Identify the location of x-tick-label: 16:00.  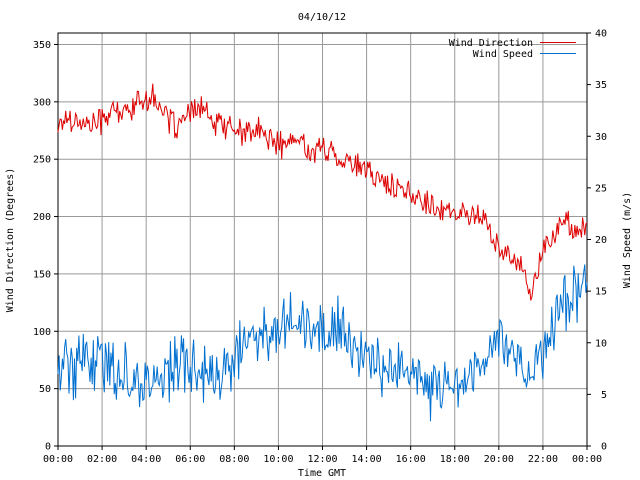
(411, 459).